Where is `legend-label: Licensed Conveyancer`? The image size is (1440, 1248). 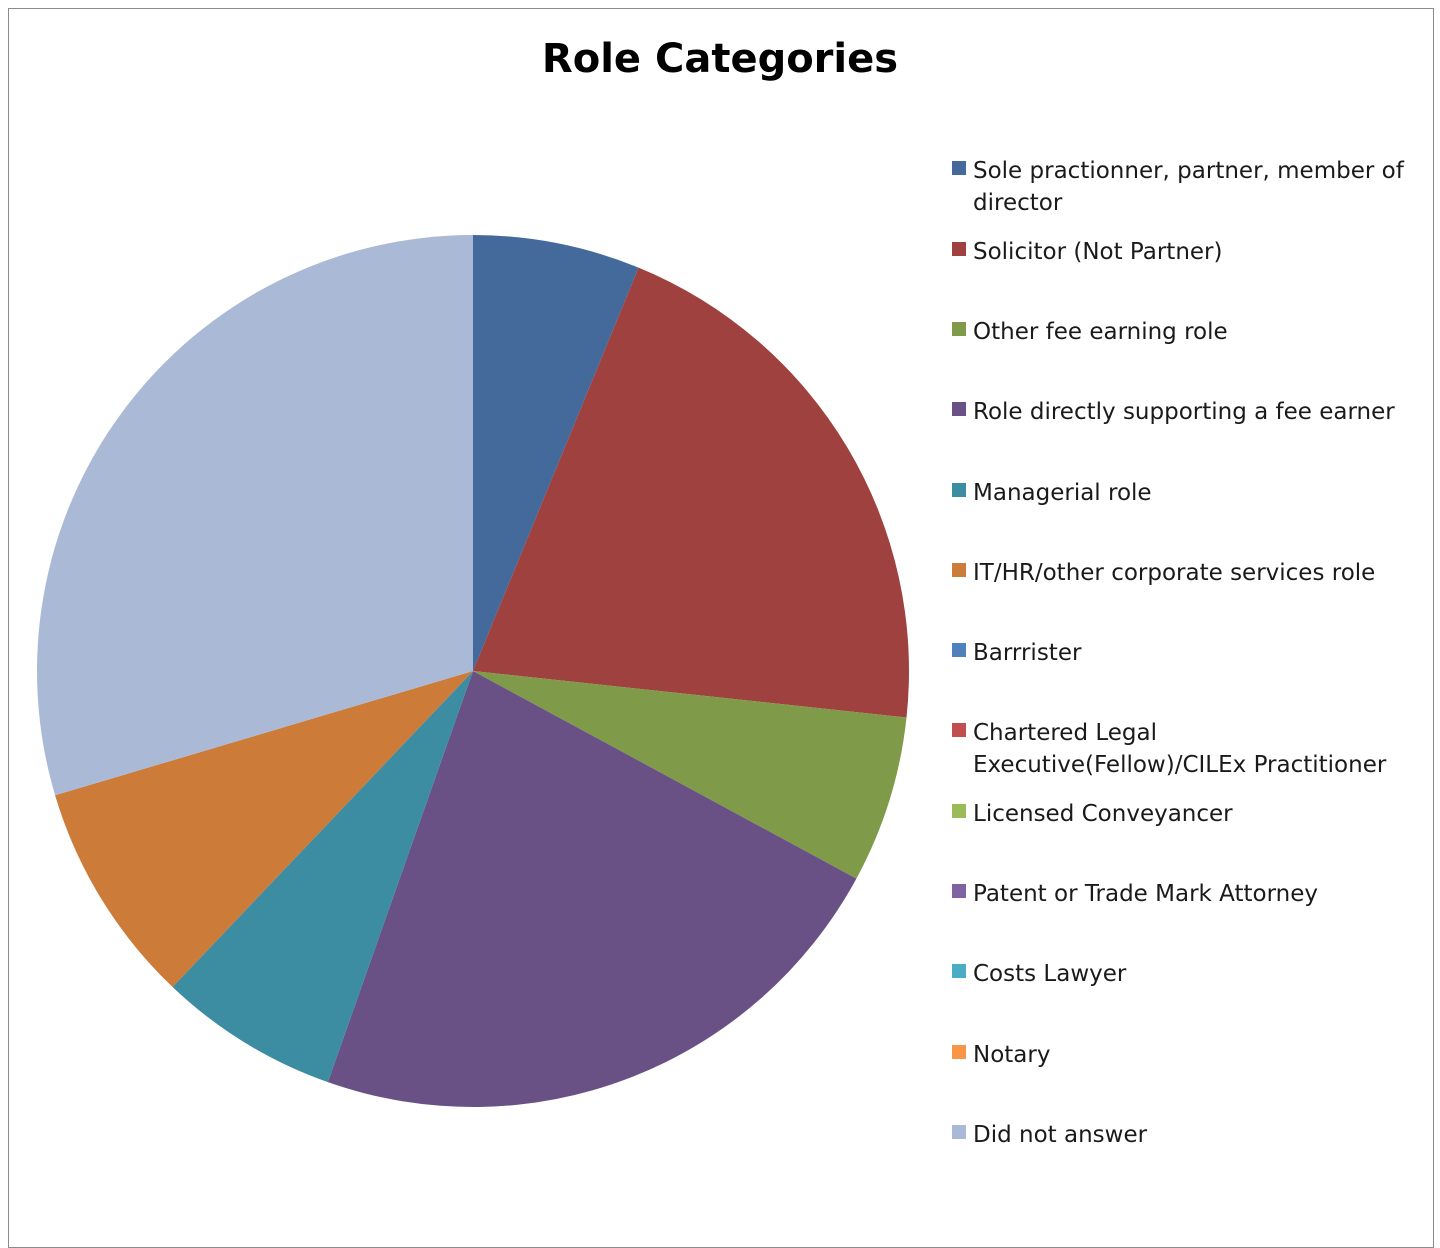
legend-label: Licensed Conveyancer is located at coordinates (1103, 814).